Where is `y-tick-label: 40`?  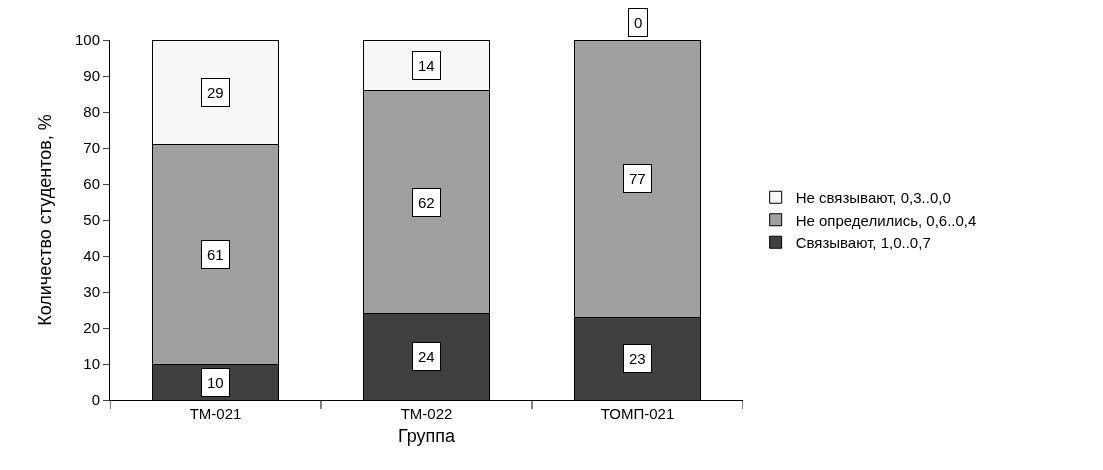
y-tick-label: 40 is located at coordinates (91, 256).